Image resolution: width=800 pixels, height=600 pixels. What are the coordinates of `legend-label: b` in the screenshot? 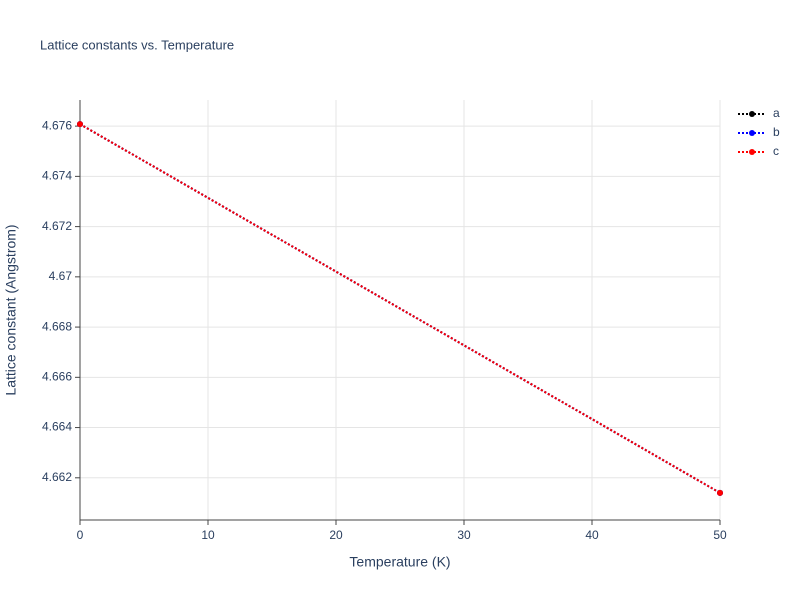 It's located at (776, 132).